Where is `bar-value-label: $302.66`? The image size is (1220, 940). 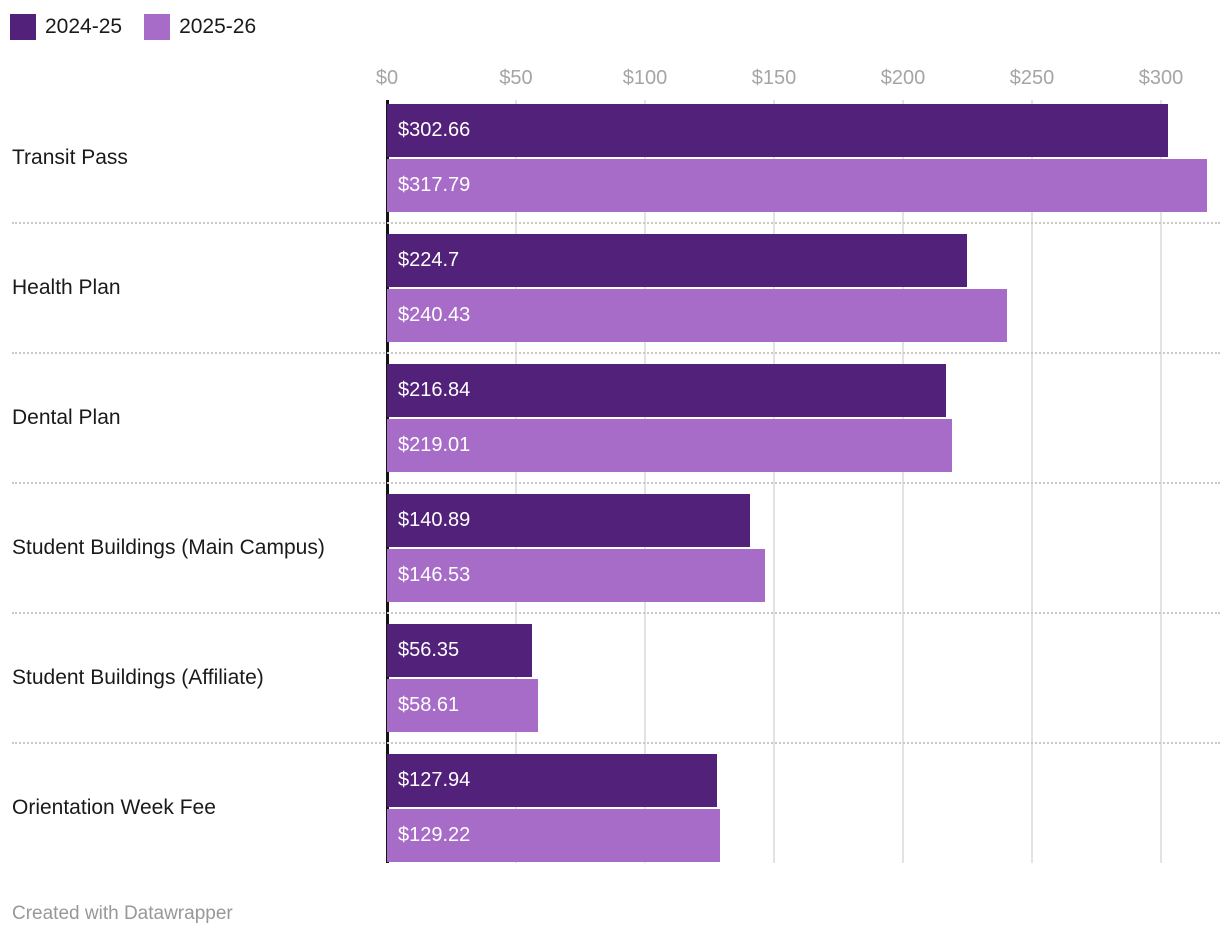 bar-value-label: $302.66 is located at coordinates (434, 130).